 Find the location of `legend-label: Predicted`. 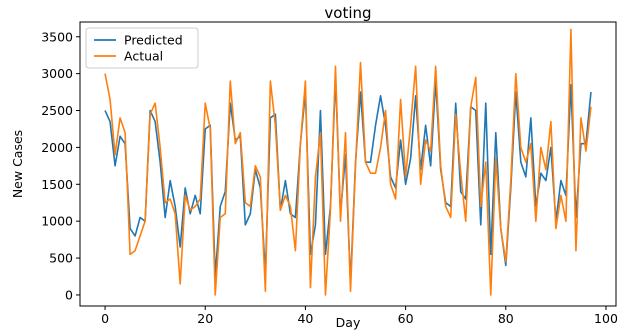

legend-label: Predicted is located at coordinates (153, 40).